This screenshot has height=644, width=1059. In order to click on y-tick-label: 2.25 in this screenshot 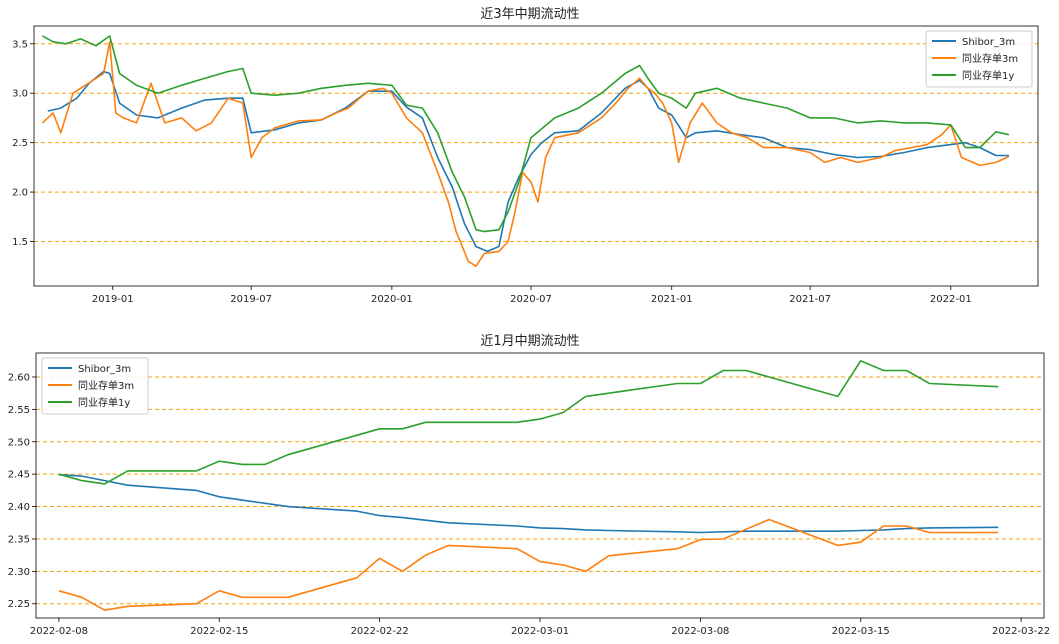, I will do `click(19, 604)`.